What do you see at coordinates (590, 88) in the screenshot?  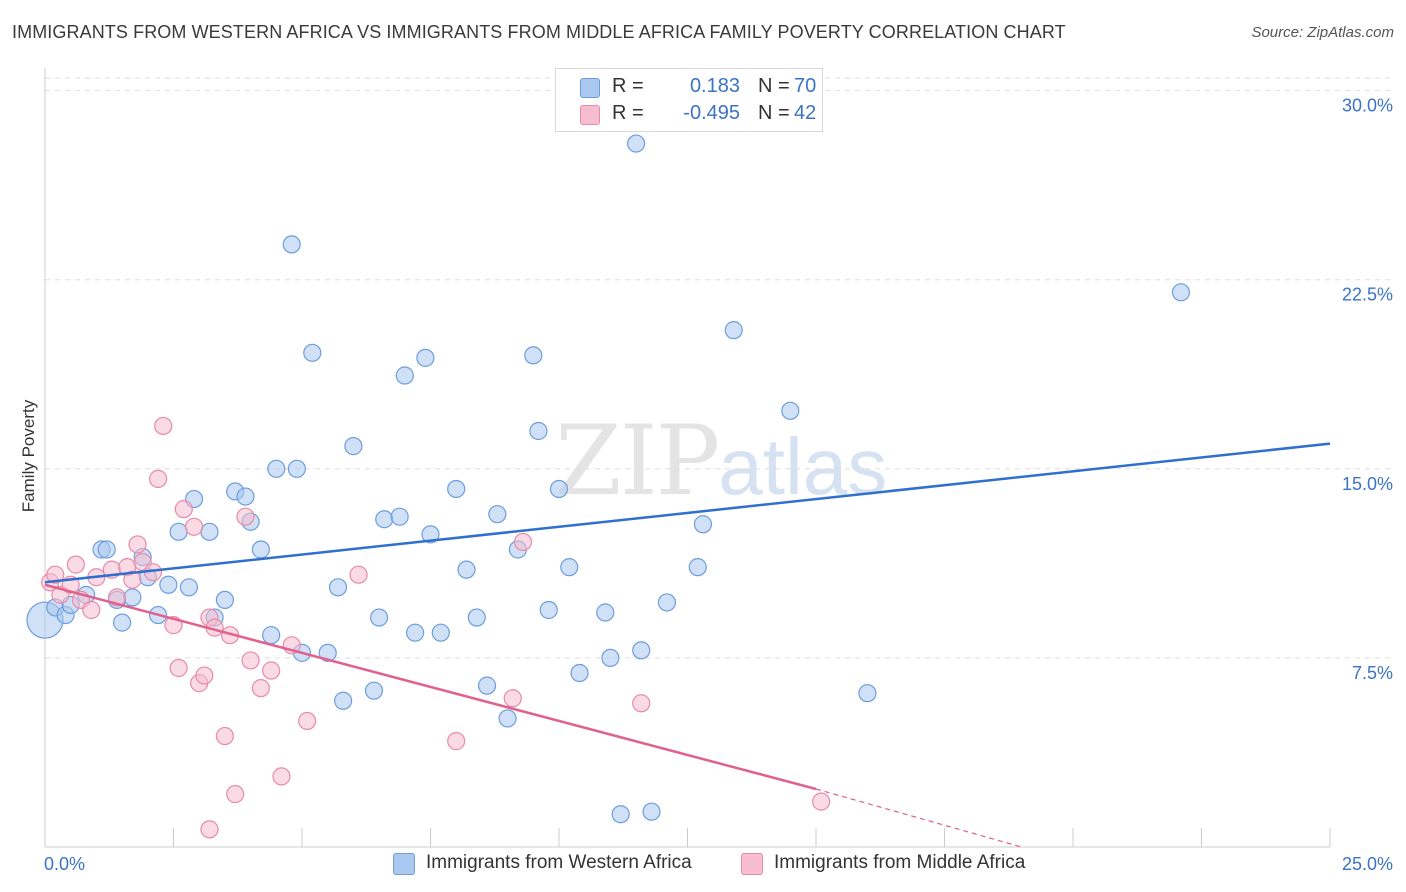 I see `legend-swatch-western` at bounding box center [590, 88].